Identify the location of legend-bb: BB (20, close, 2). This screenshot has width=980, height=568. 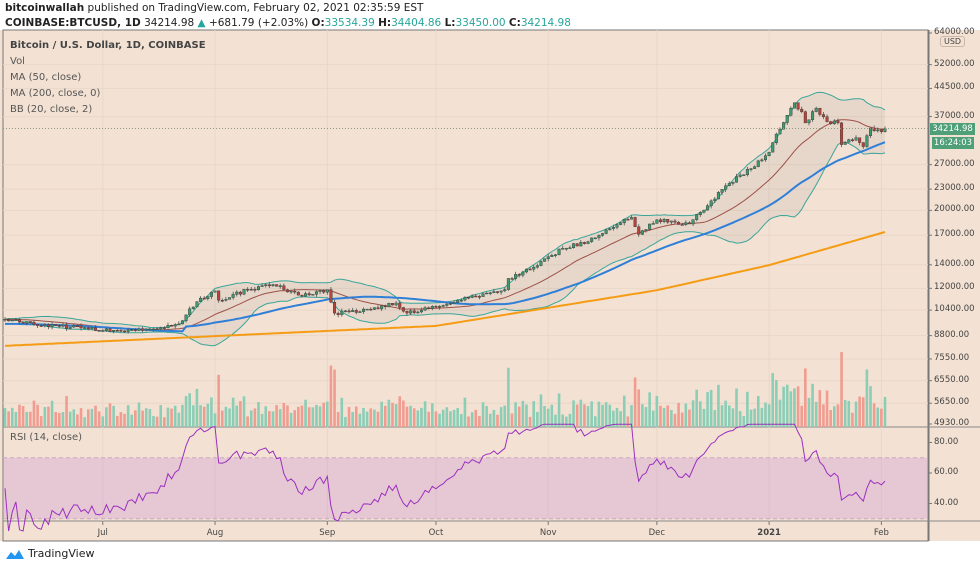
(51, 109).